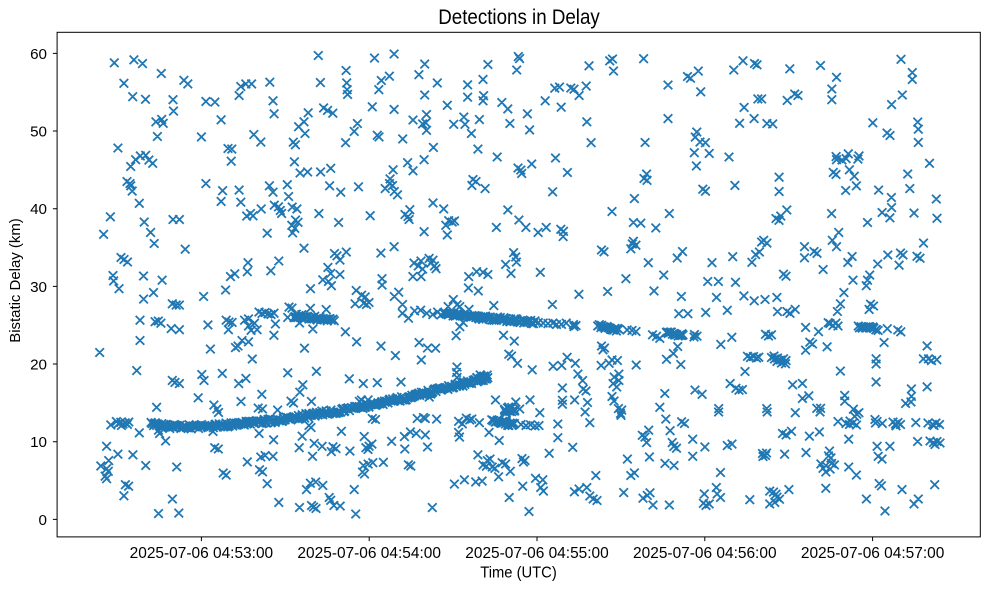 The height and width of the screenshot is (590, 989). What do you see at coordinates (43, 520) in the screenshot?
I see `svg-text: 0` at bounding box center [43, 520].